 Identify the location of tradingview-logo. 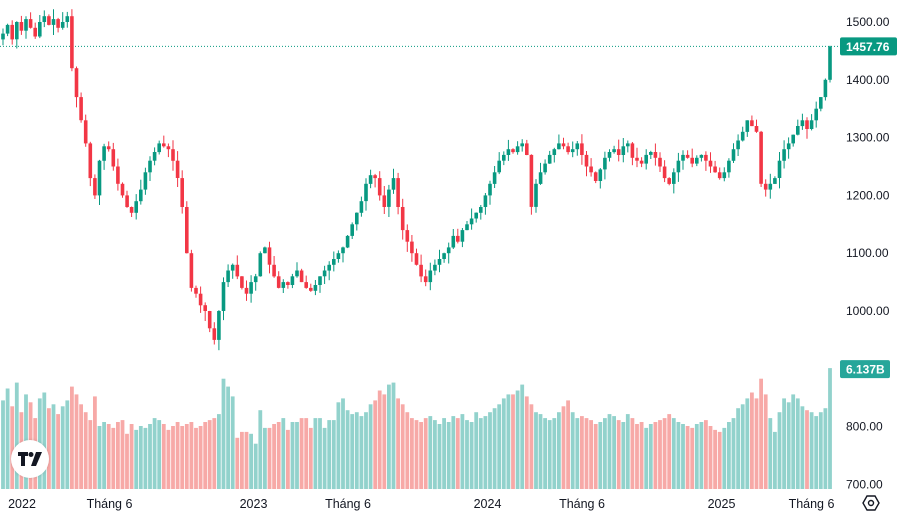
(30, 459).